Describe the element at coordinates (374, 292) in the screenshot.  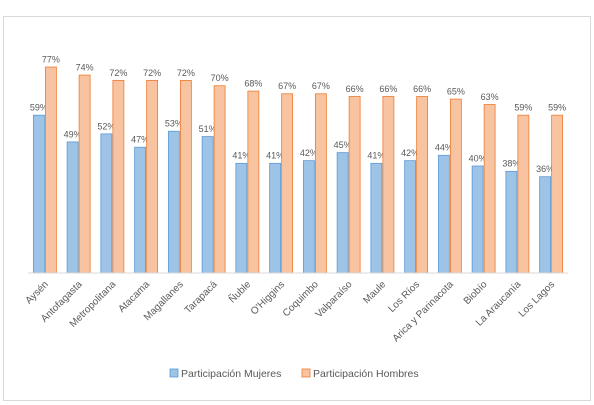
I see `x-tick-label: Maule` at that location.